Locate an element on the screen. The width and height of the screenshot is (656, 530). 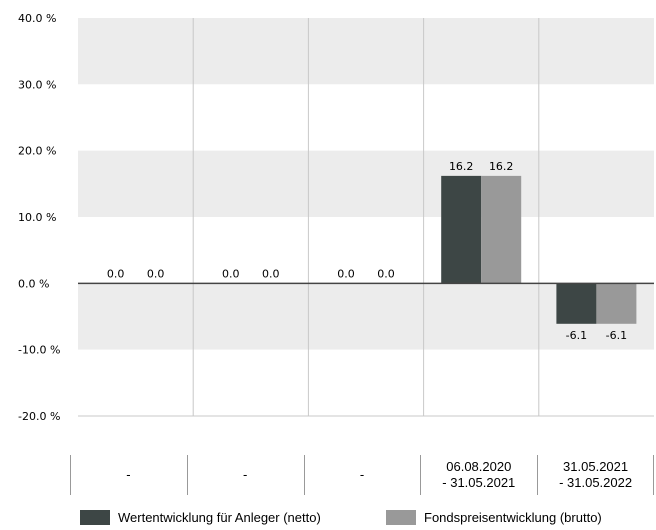
category-label-text: 31.05.2021- 31.05.2022 is located at coordinates (595, 475).